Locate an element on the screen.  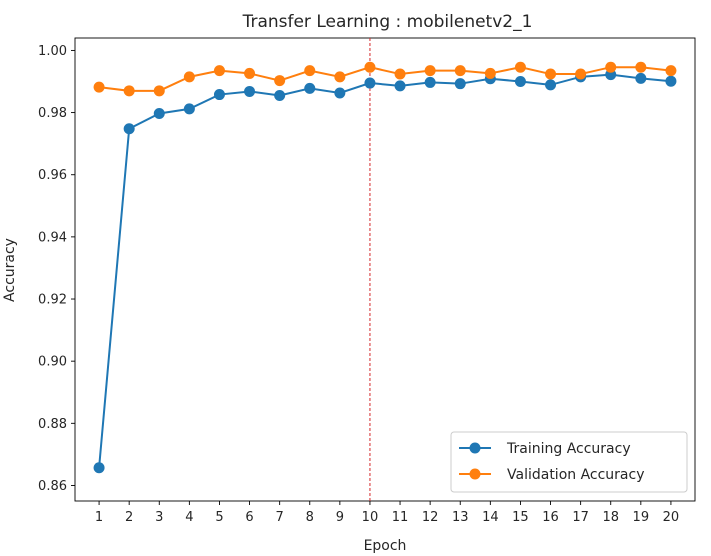
x-axis-label: Epoch is located at coordinates (385, 546).